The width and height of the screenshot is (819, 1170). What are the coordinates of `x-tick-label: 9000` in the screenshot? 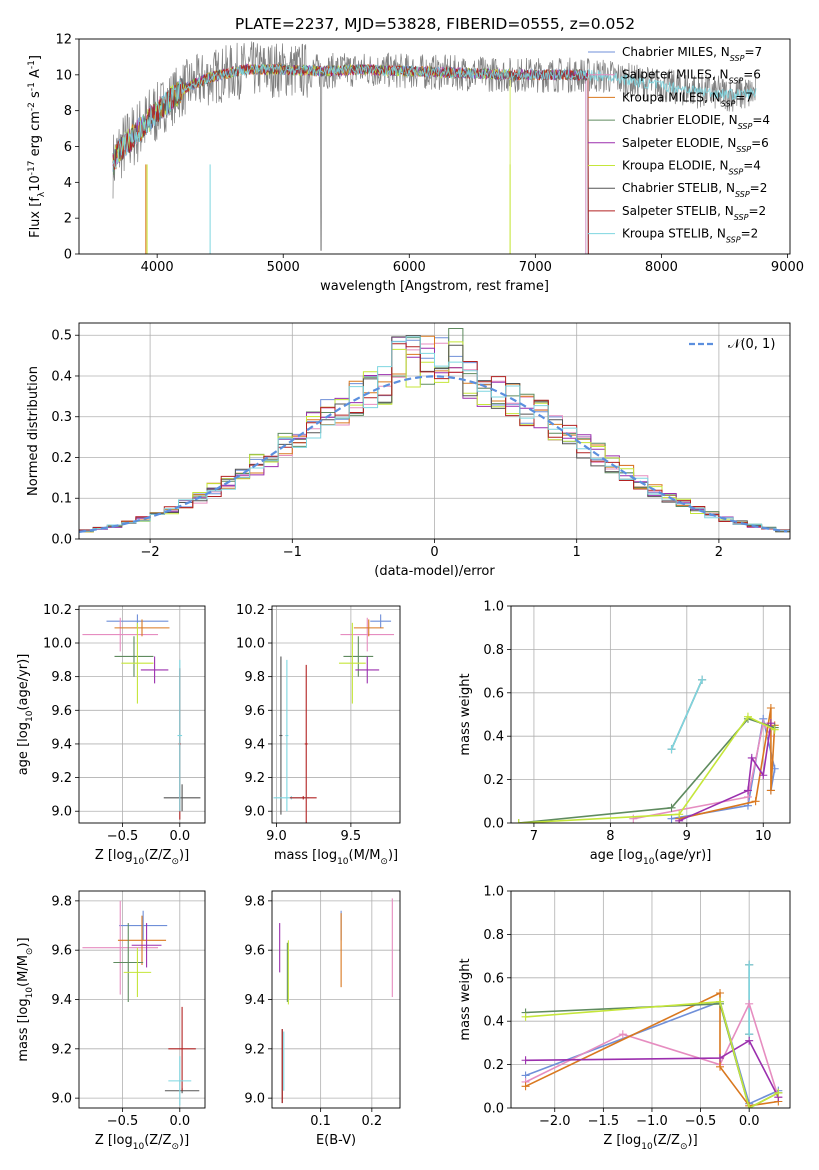 It's located at (787, 267).